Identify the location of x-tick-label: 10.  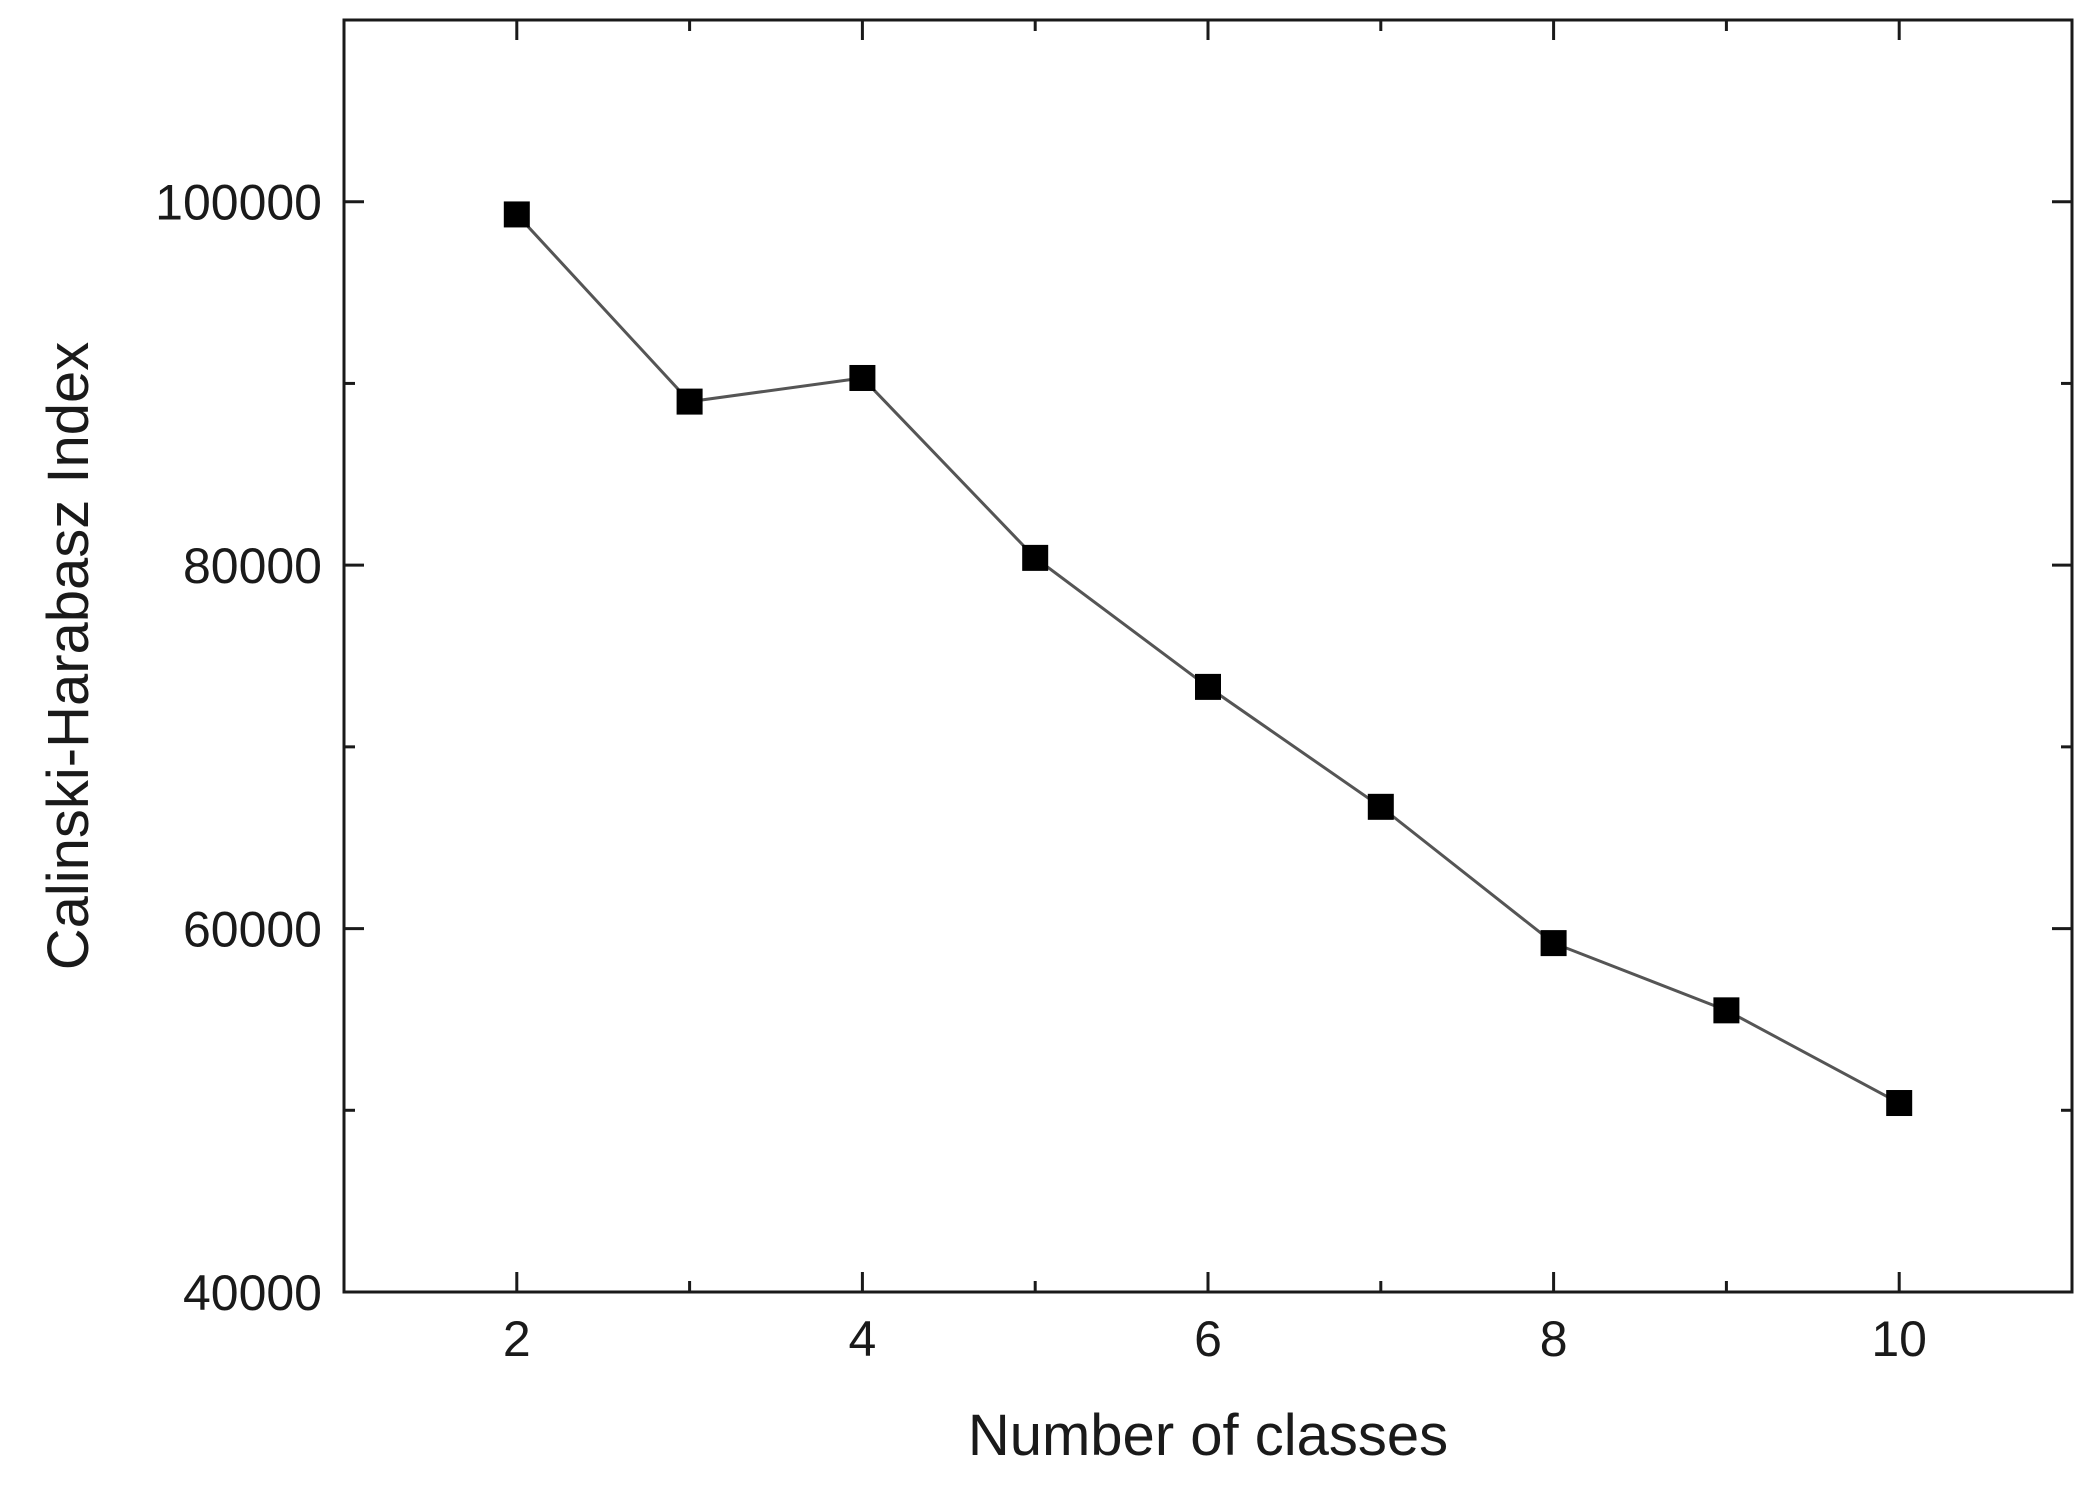
(1899, 1339).